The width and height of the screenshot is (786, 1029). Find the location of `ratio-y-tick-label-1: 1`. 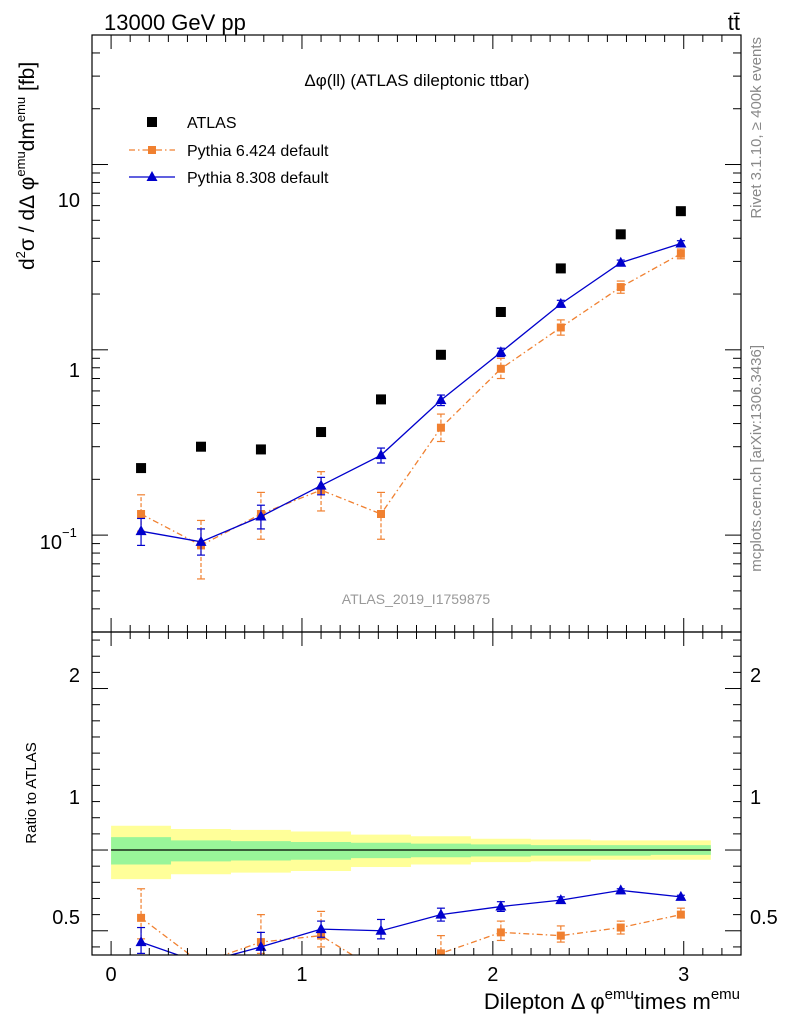

ratio-y-tick-label-1: 1 is located at coordinates (74, 798).